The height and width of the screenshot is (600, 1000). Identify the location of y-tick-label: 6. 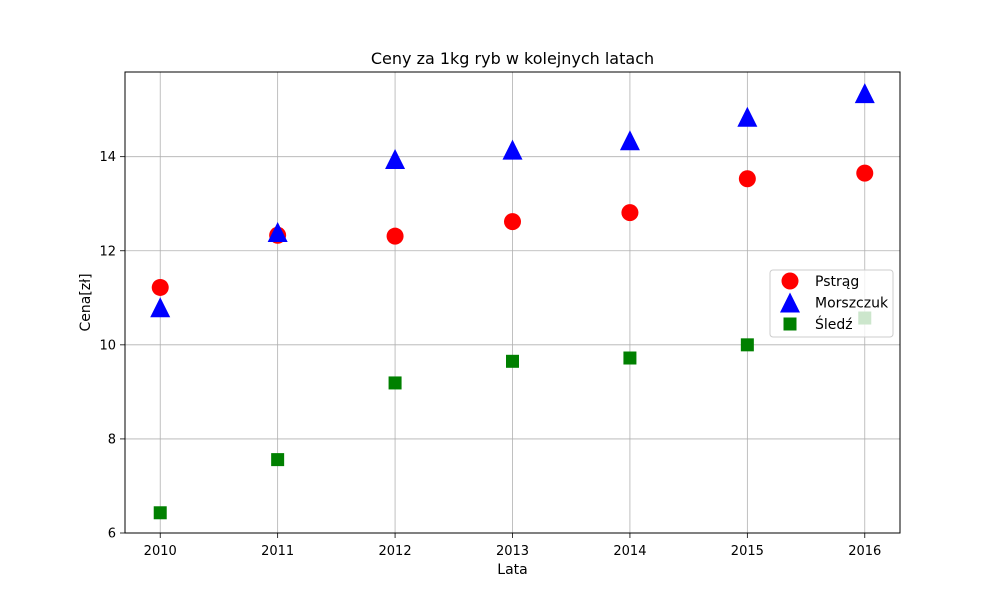
(112, 534).